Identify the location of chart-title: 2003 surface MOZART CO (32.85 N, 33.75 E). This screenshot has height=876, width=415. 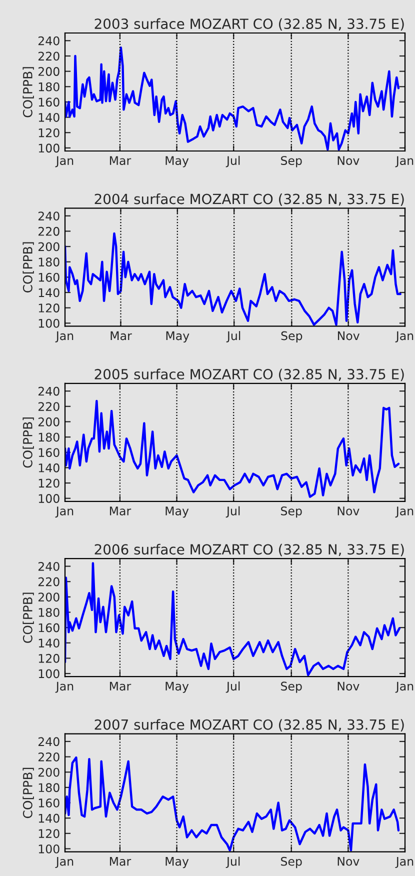
(249, 24).